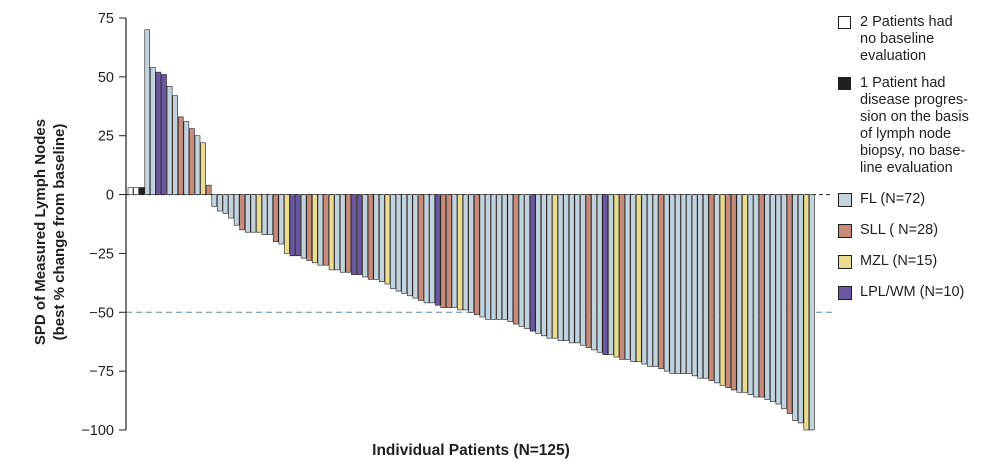  Describe the element at coordinates (844, 83) in the screenshot. I see `legend-swatch-progression` at that location.